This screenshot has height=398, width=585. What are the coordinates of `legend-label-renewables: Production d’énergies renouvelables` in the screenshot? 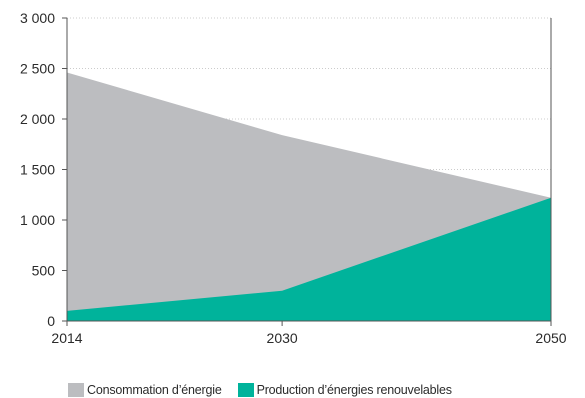 It's located at (354, 390).